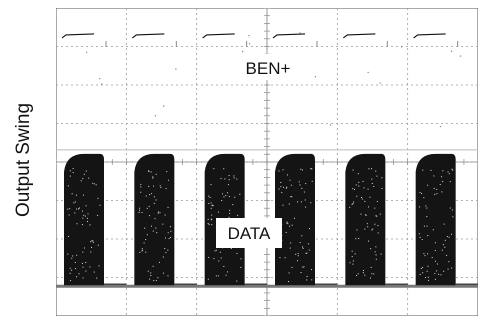 This screenshot has width=481, height=320. I want to click on ben-label-box, so click(268, 67).